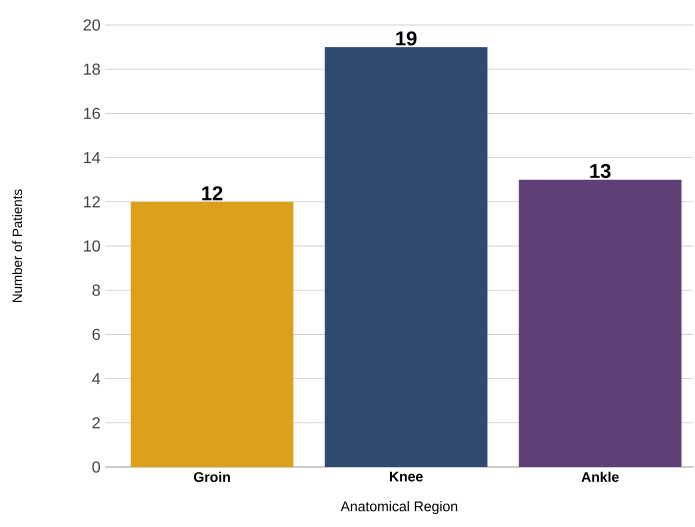 The width and height of the screenshot is (695, 527). What do you see at coordinates (96, 290) in the screenshot?
I see `y-tick-label: 8` at bounding box center [96, 290].